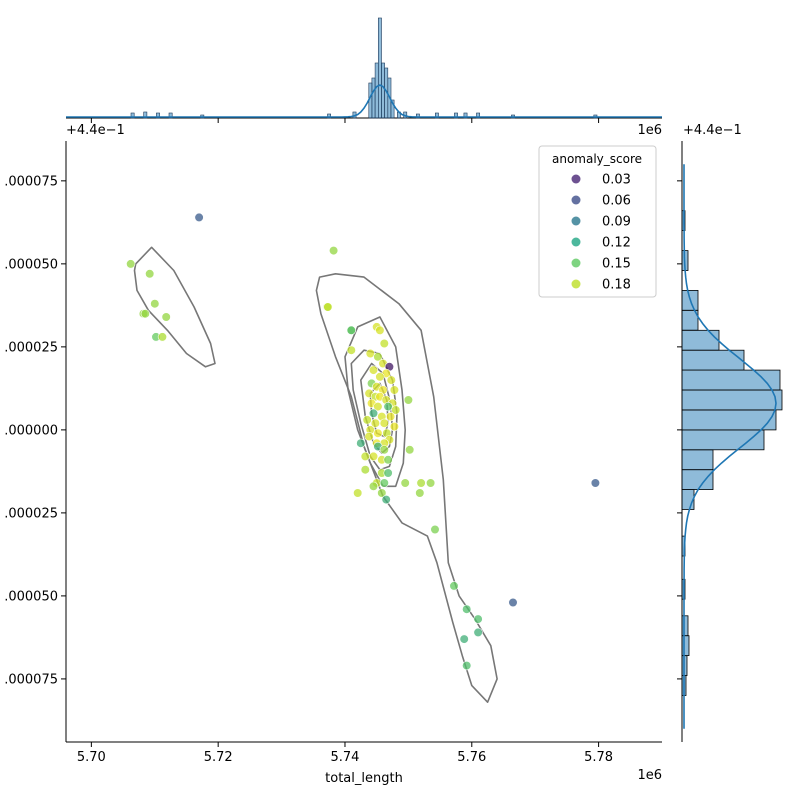  I want to click on legend-title: anomaly_score, so click(597, 159).